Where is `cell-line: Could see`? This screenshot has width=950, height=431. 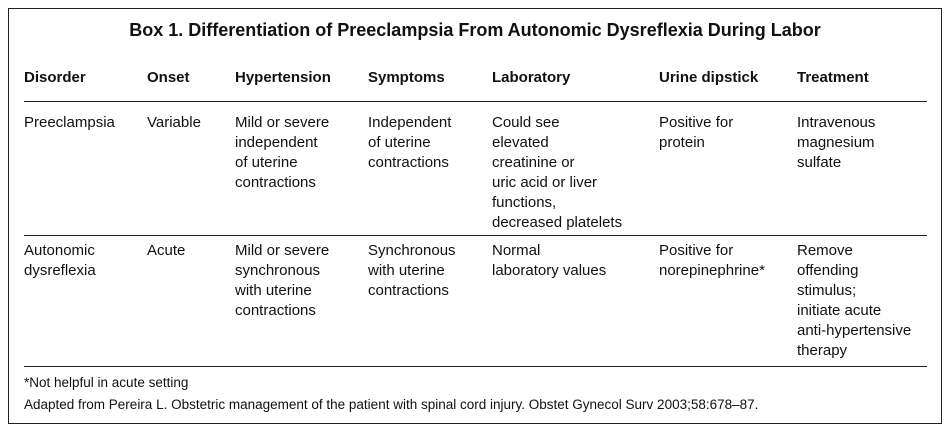
cell-line: Could see is located at coordinates (526, 122).